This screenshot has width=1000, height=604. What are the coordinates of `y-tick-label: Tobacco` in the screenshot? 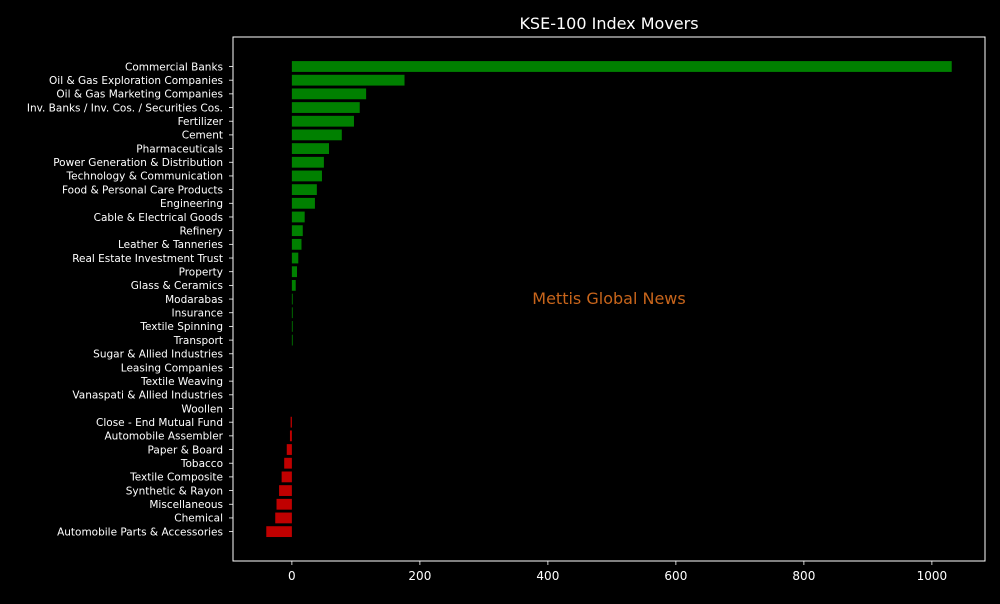 It's located at (201, 464).